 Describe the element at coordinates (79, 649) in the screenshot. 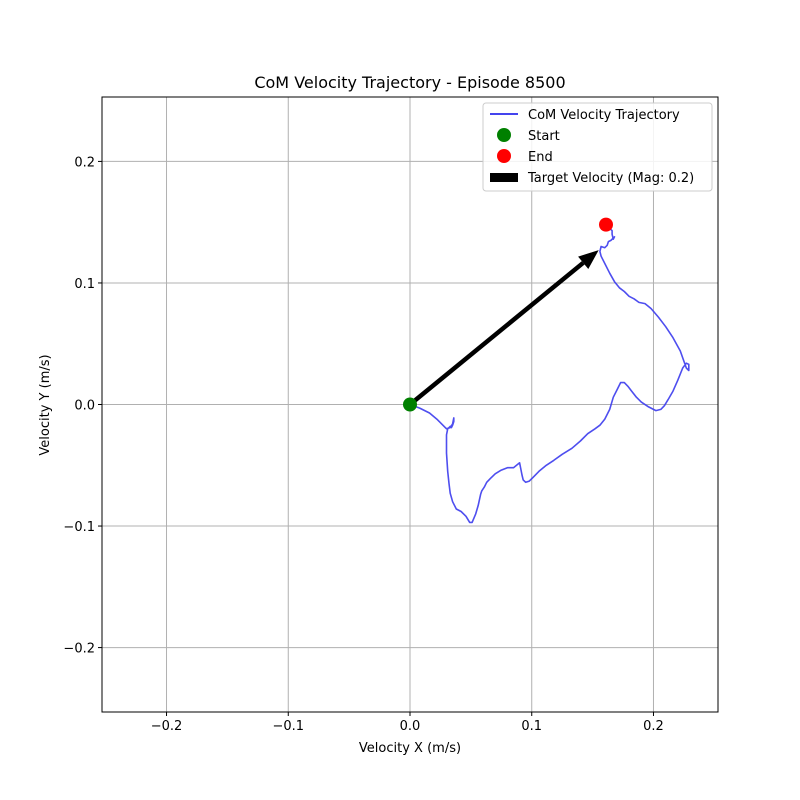

I see `y-tick-label: −0.2` at that location.